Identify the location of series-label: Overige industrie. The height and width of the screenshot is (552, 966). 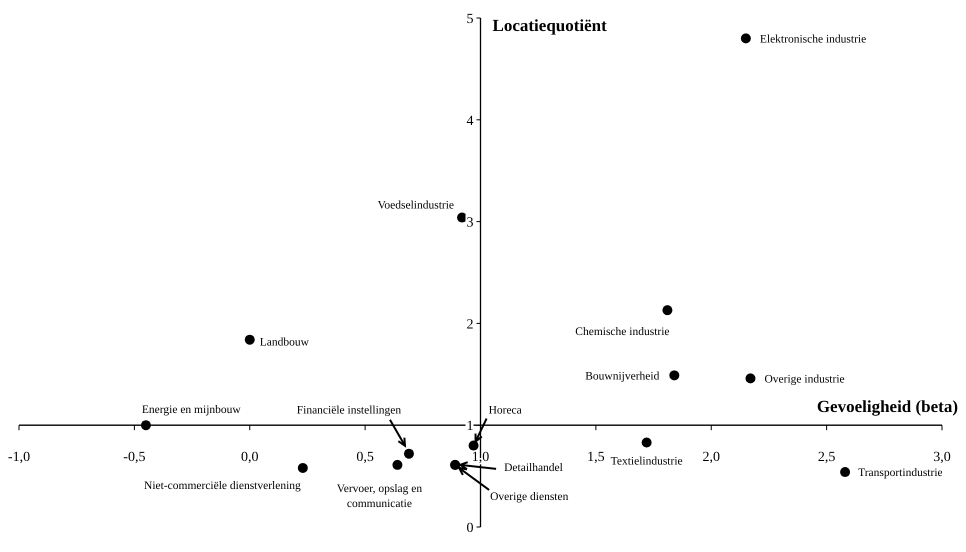
(804, 379).